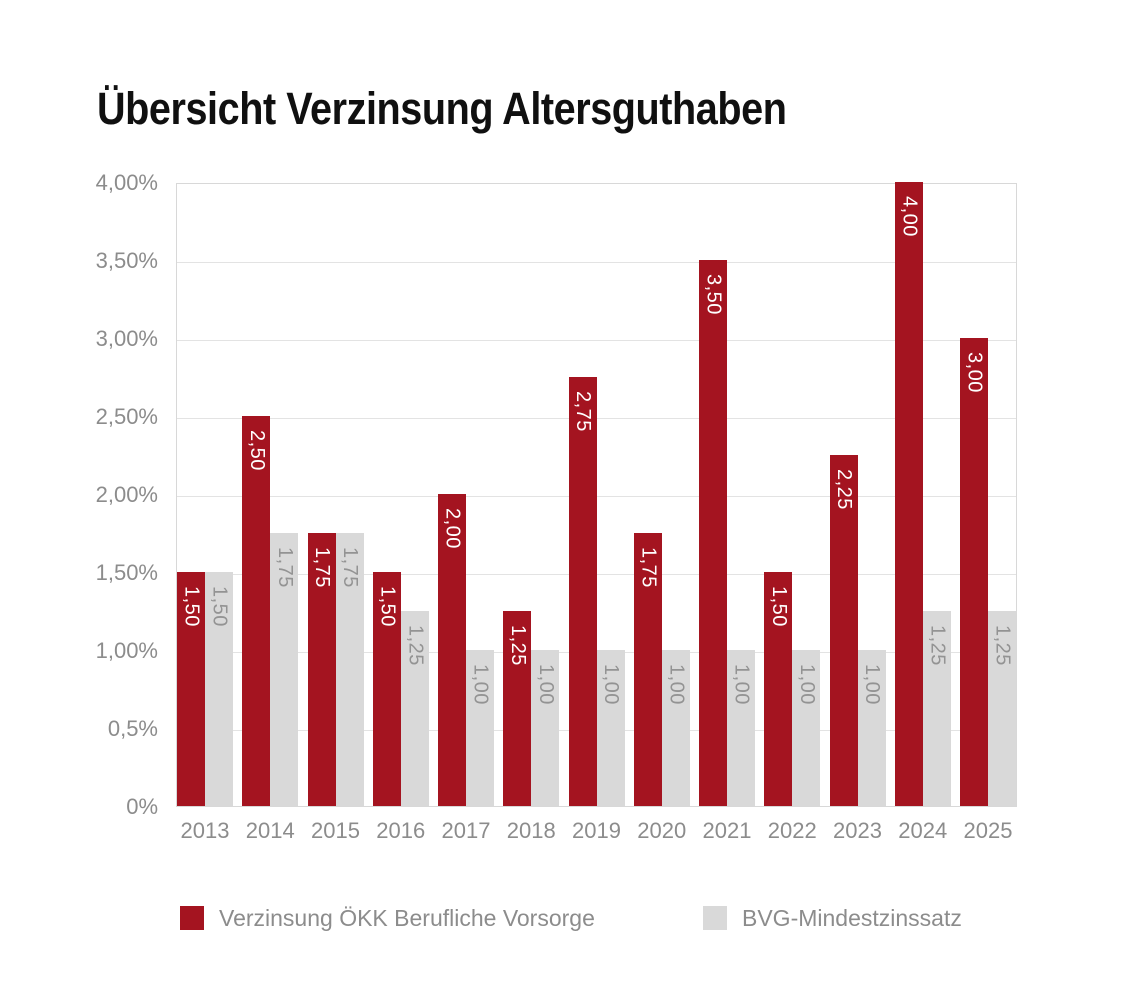 The width and height of the screenshot is (1137, 1001). Describe the element at coordinates (727, 830) in the screenshot. I see `x-axis-label-2021: 2021` at that location.